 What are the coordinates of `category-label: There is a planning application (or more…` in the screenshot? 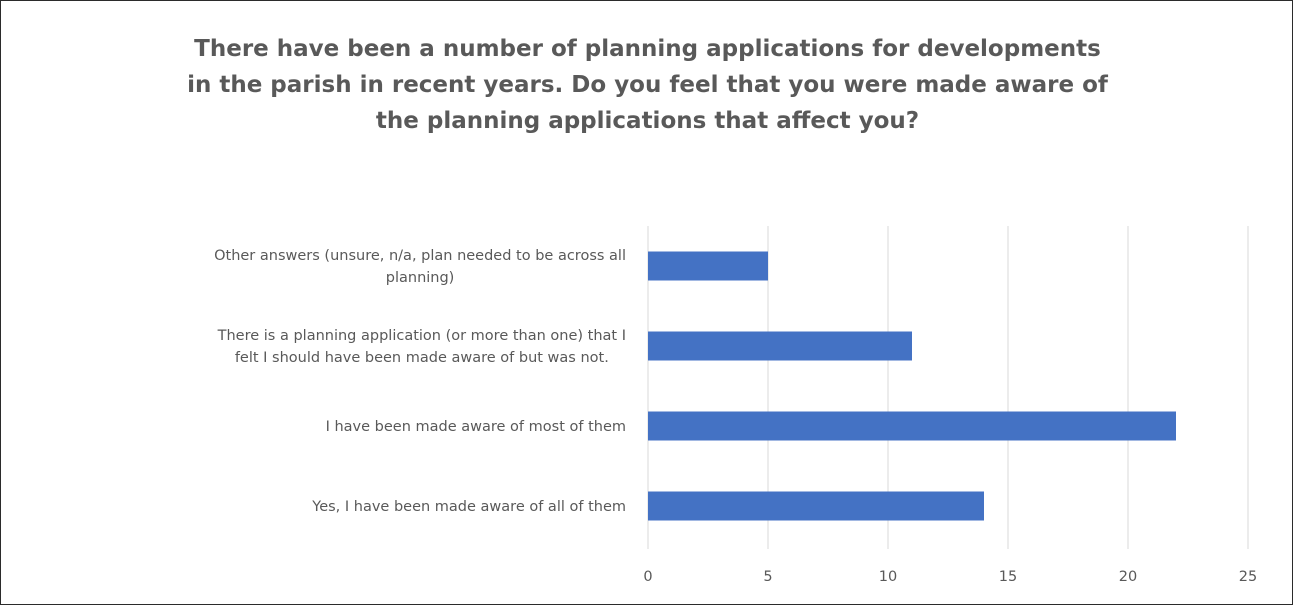 It's located at (421, 347).